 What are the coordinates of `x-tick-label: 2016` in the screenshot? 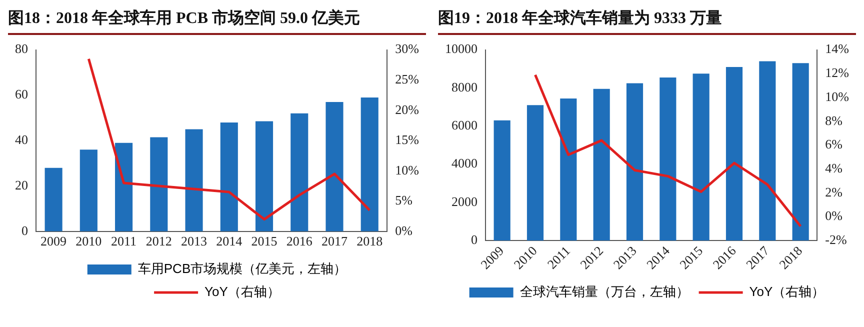 It's located at (299, 241).